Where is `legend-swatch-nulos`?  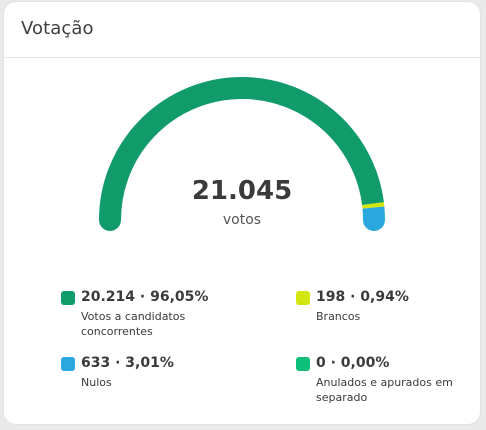
legend-swatch-nulos is located at coordinates (68, 364).